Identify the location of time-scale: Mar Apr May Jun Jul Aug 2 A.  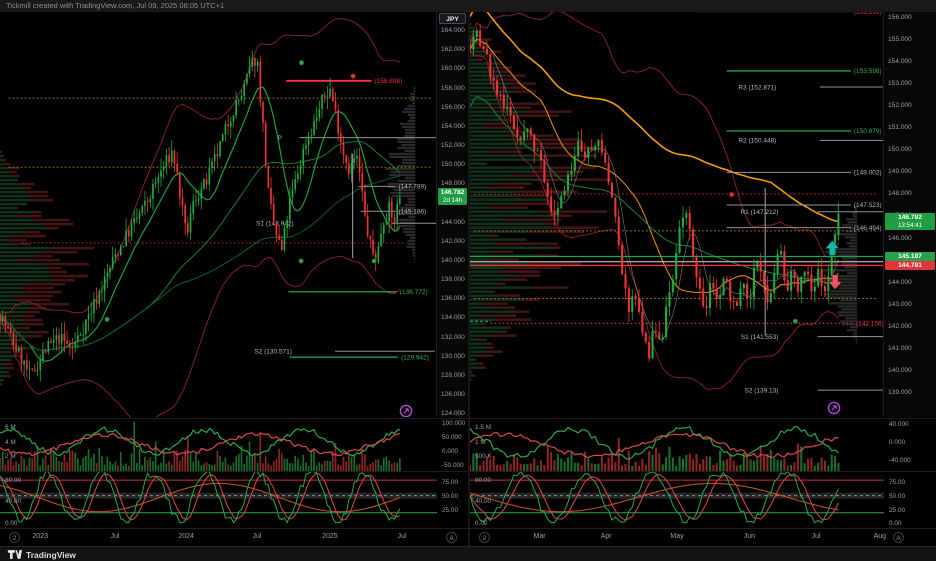
(703, 537).